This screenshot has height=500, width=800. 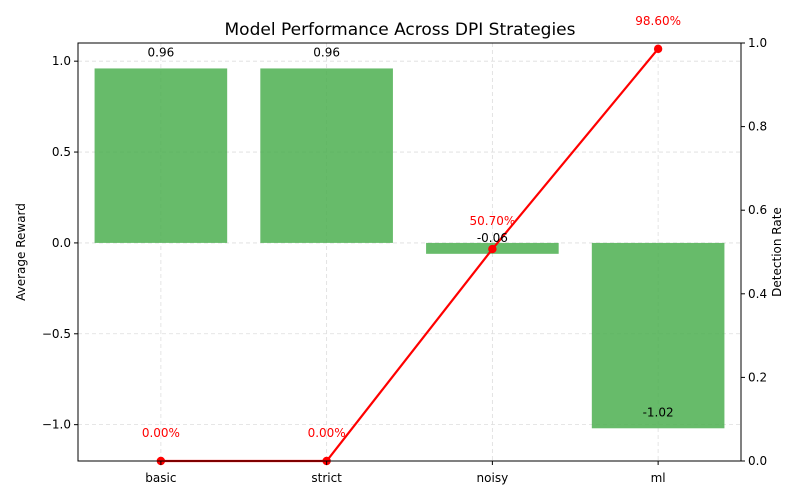 What do you see at coordinates (493, 478) in the screenshot?
I see `x-tick-label-noisy: noisy` at bounding box center [493, 478].